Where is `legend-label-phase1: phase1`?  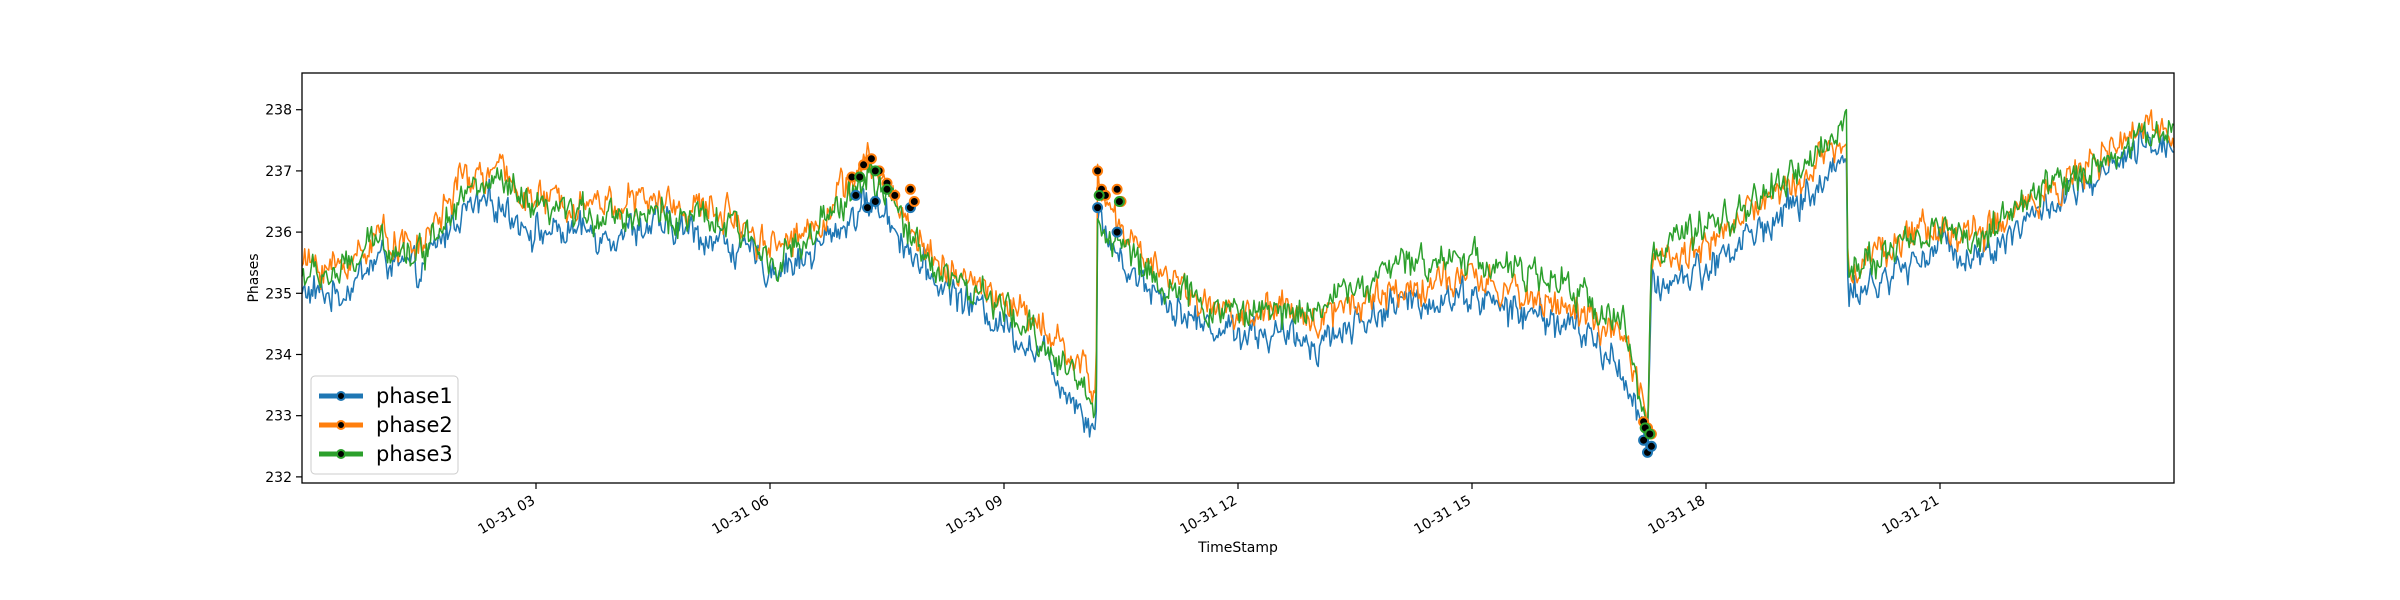 legend-label-phase1: phase1 is located at coordinates (414, 396).